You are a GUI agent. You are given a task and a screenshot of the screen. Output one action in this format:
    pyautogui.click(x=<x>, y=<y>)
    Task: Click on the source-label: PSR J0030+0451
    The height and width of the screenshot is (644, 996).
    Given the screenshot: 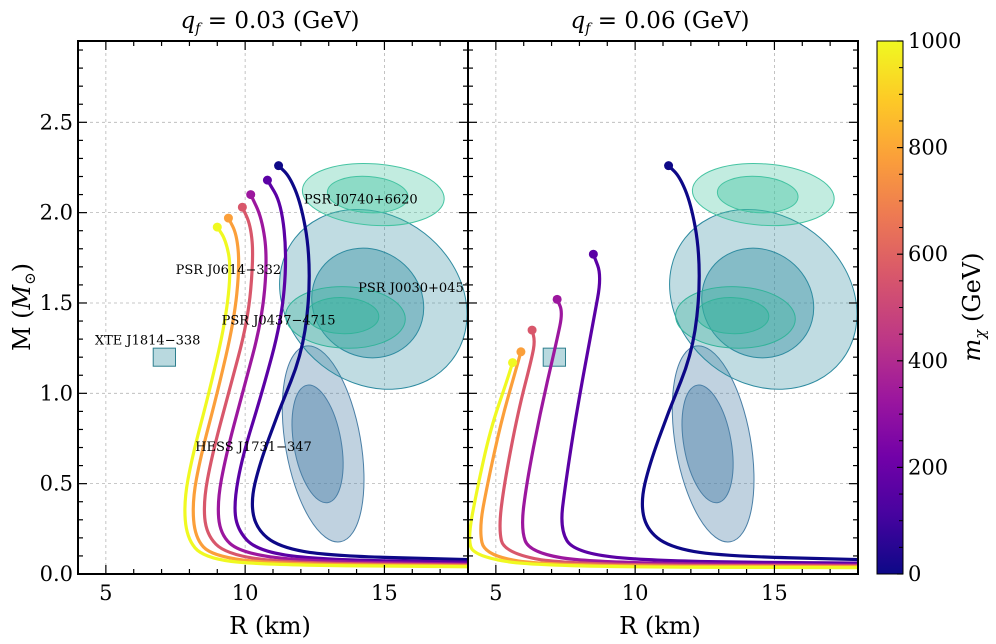 What is the action you would take?
    pyautogui.click(x=415, y=288)
    